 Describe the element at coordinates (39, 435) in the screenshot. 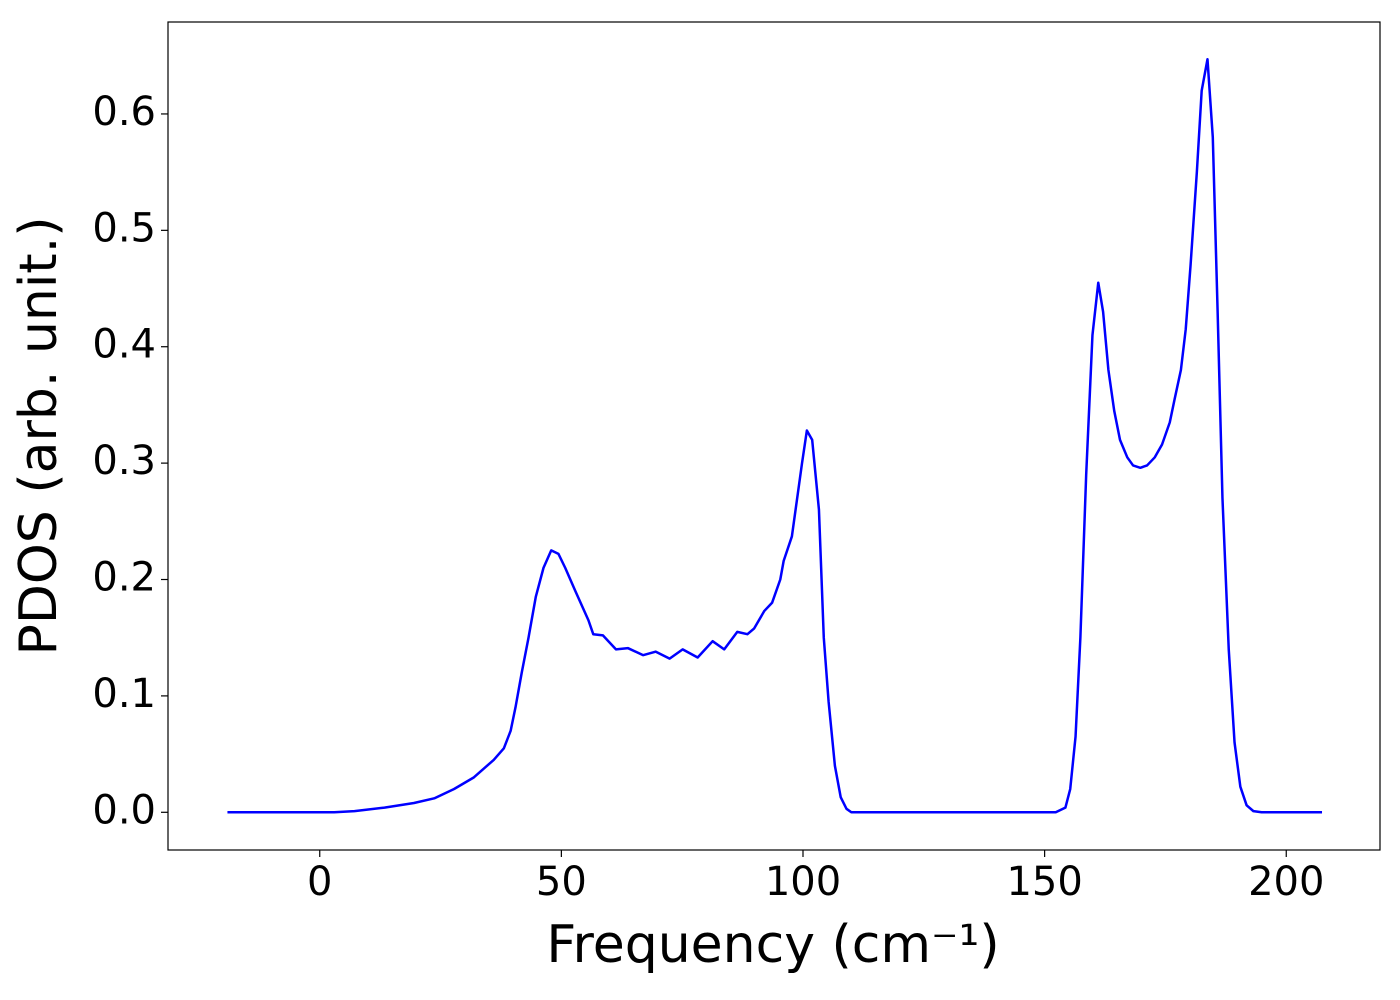

I see `y-axis-label: PDOS (arb. unit.)` at that location.